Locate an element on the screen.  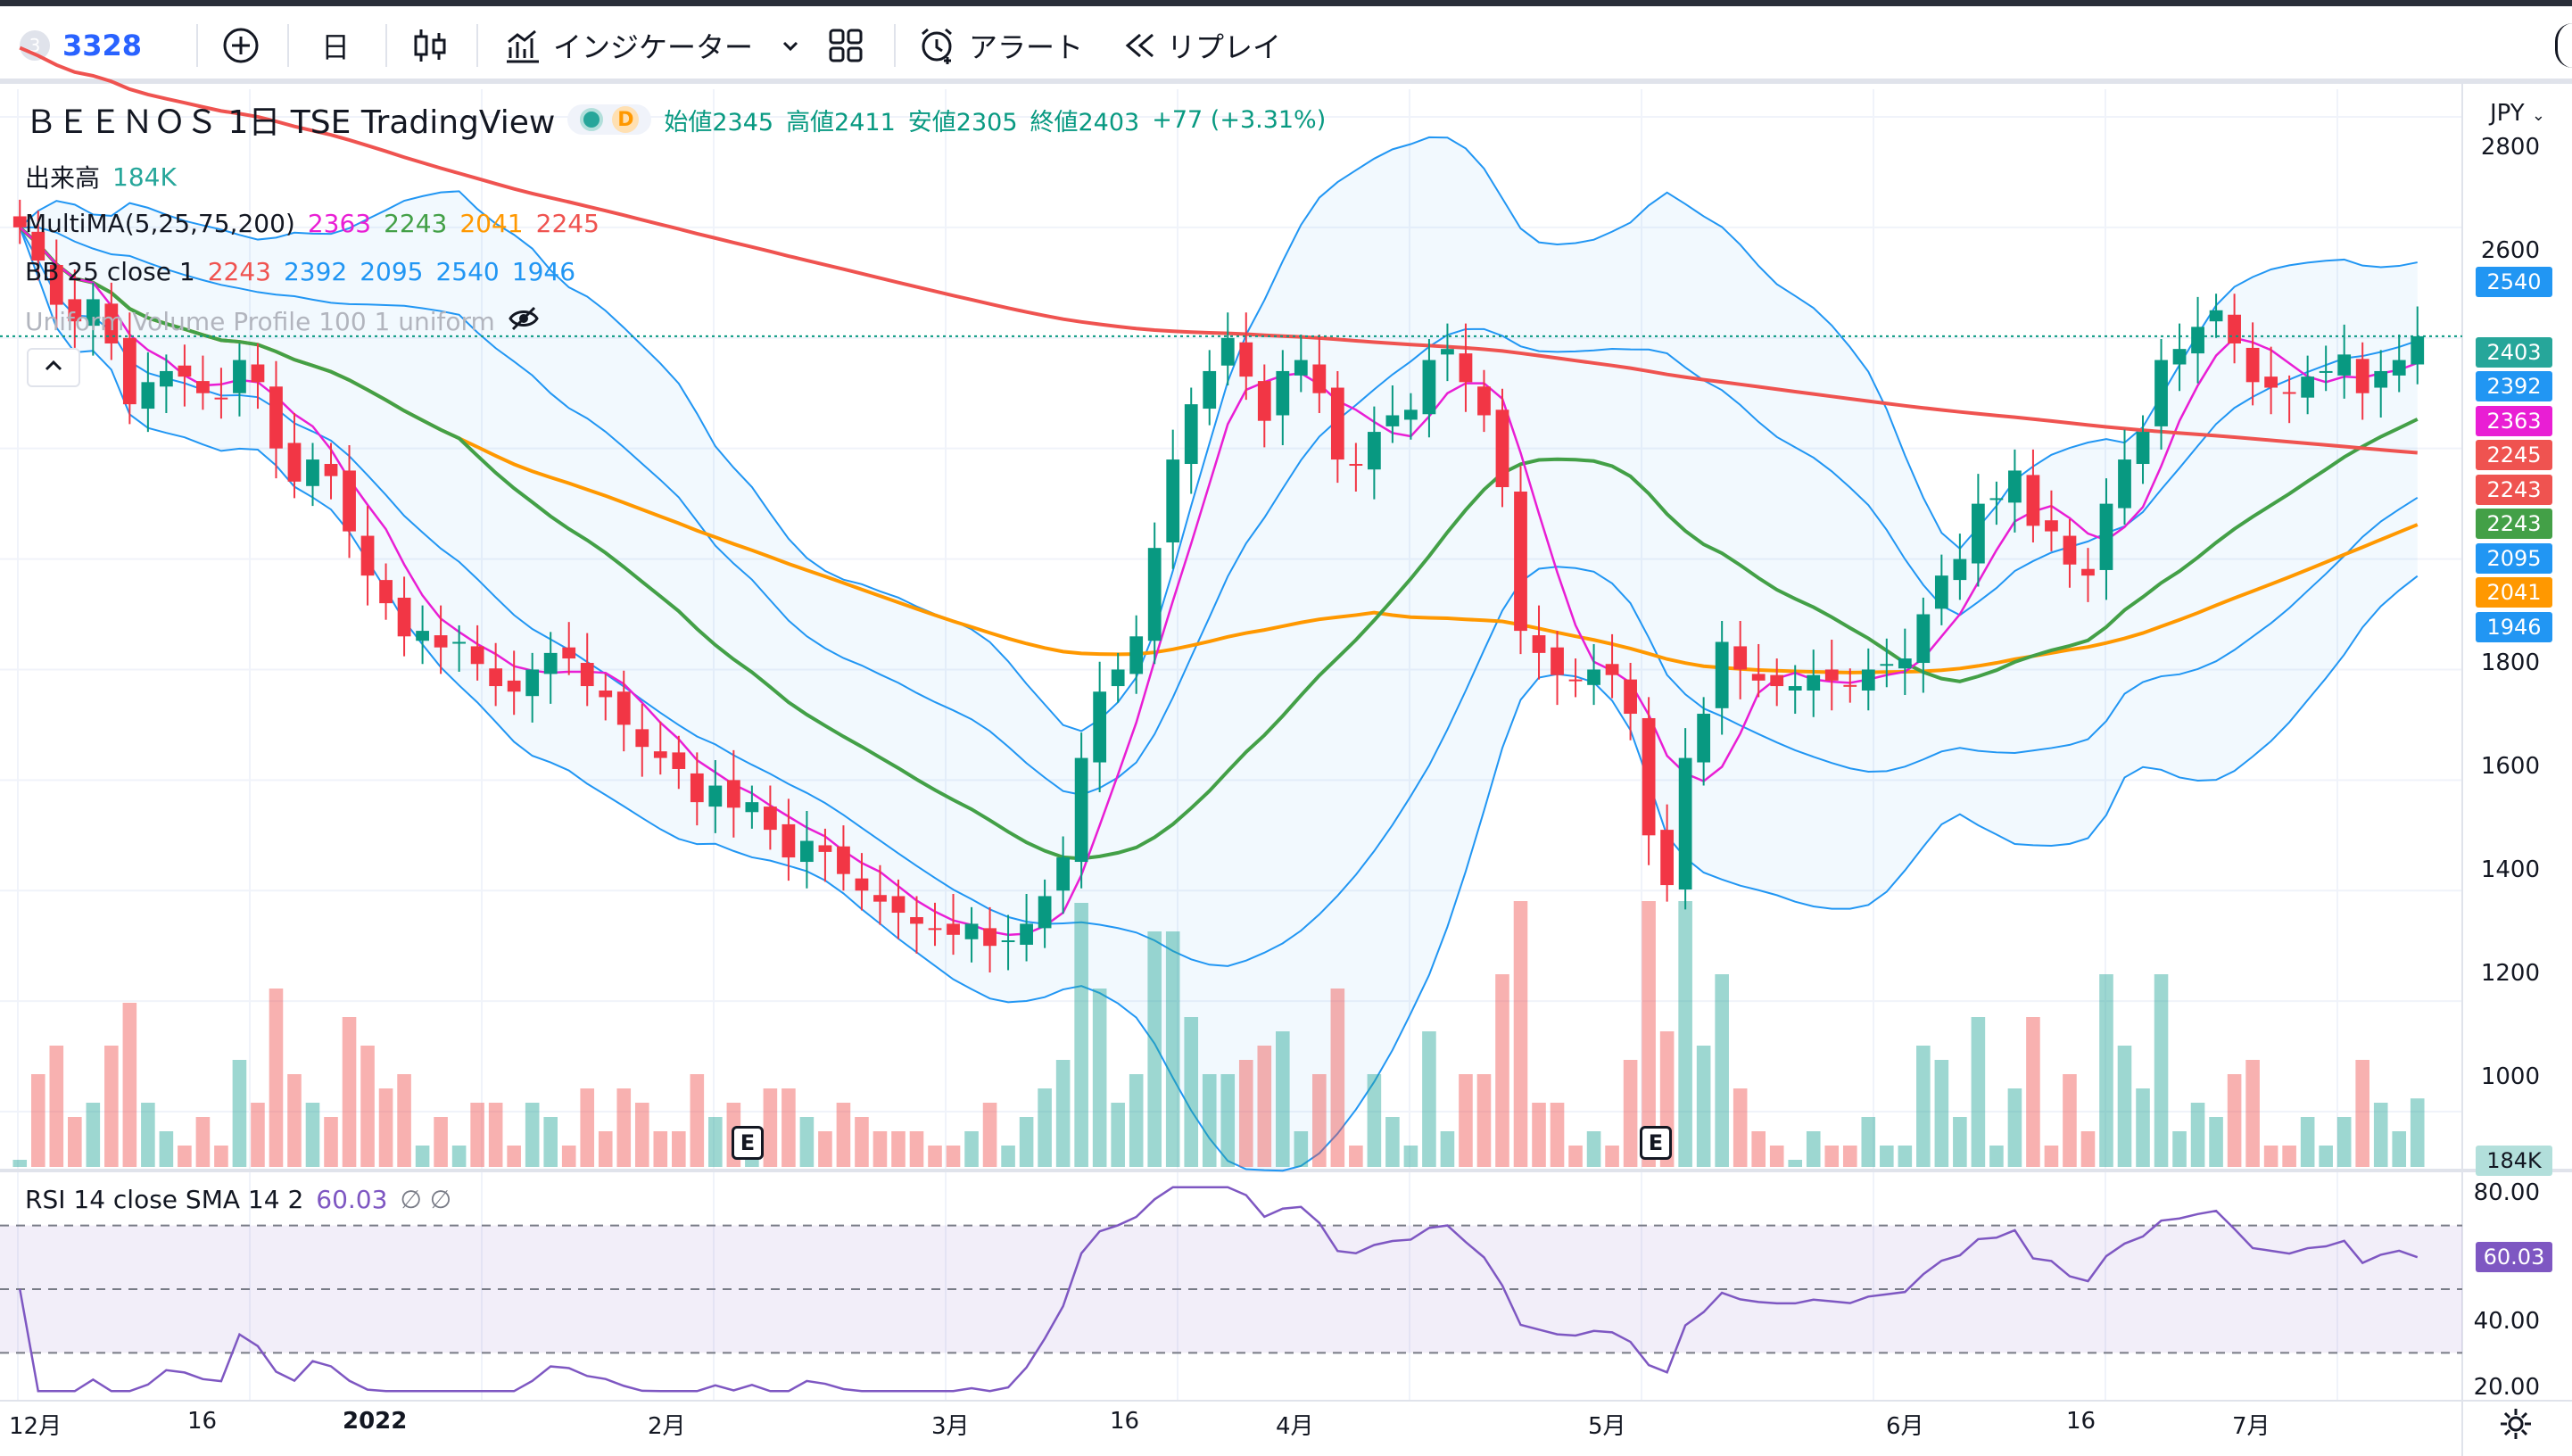
indicators-button: インジケーター is located at coordinates (652, 45).